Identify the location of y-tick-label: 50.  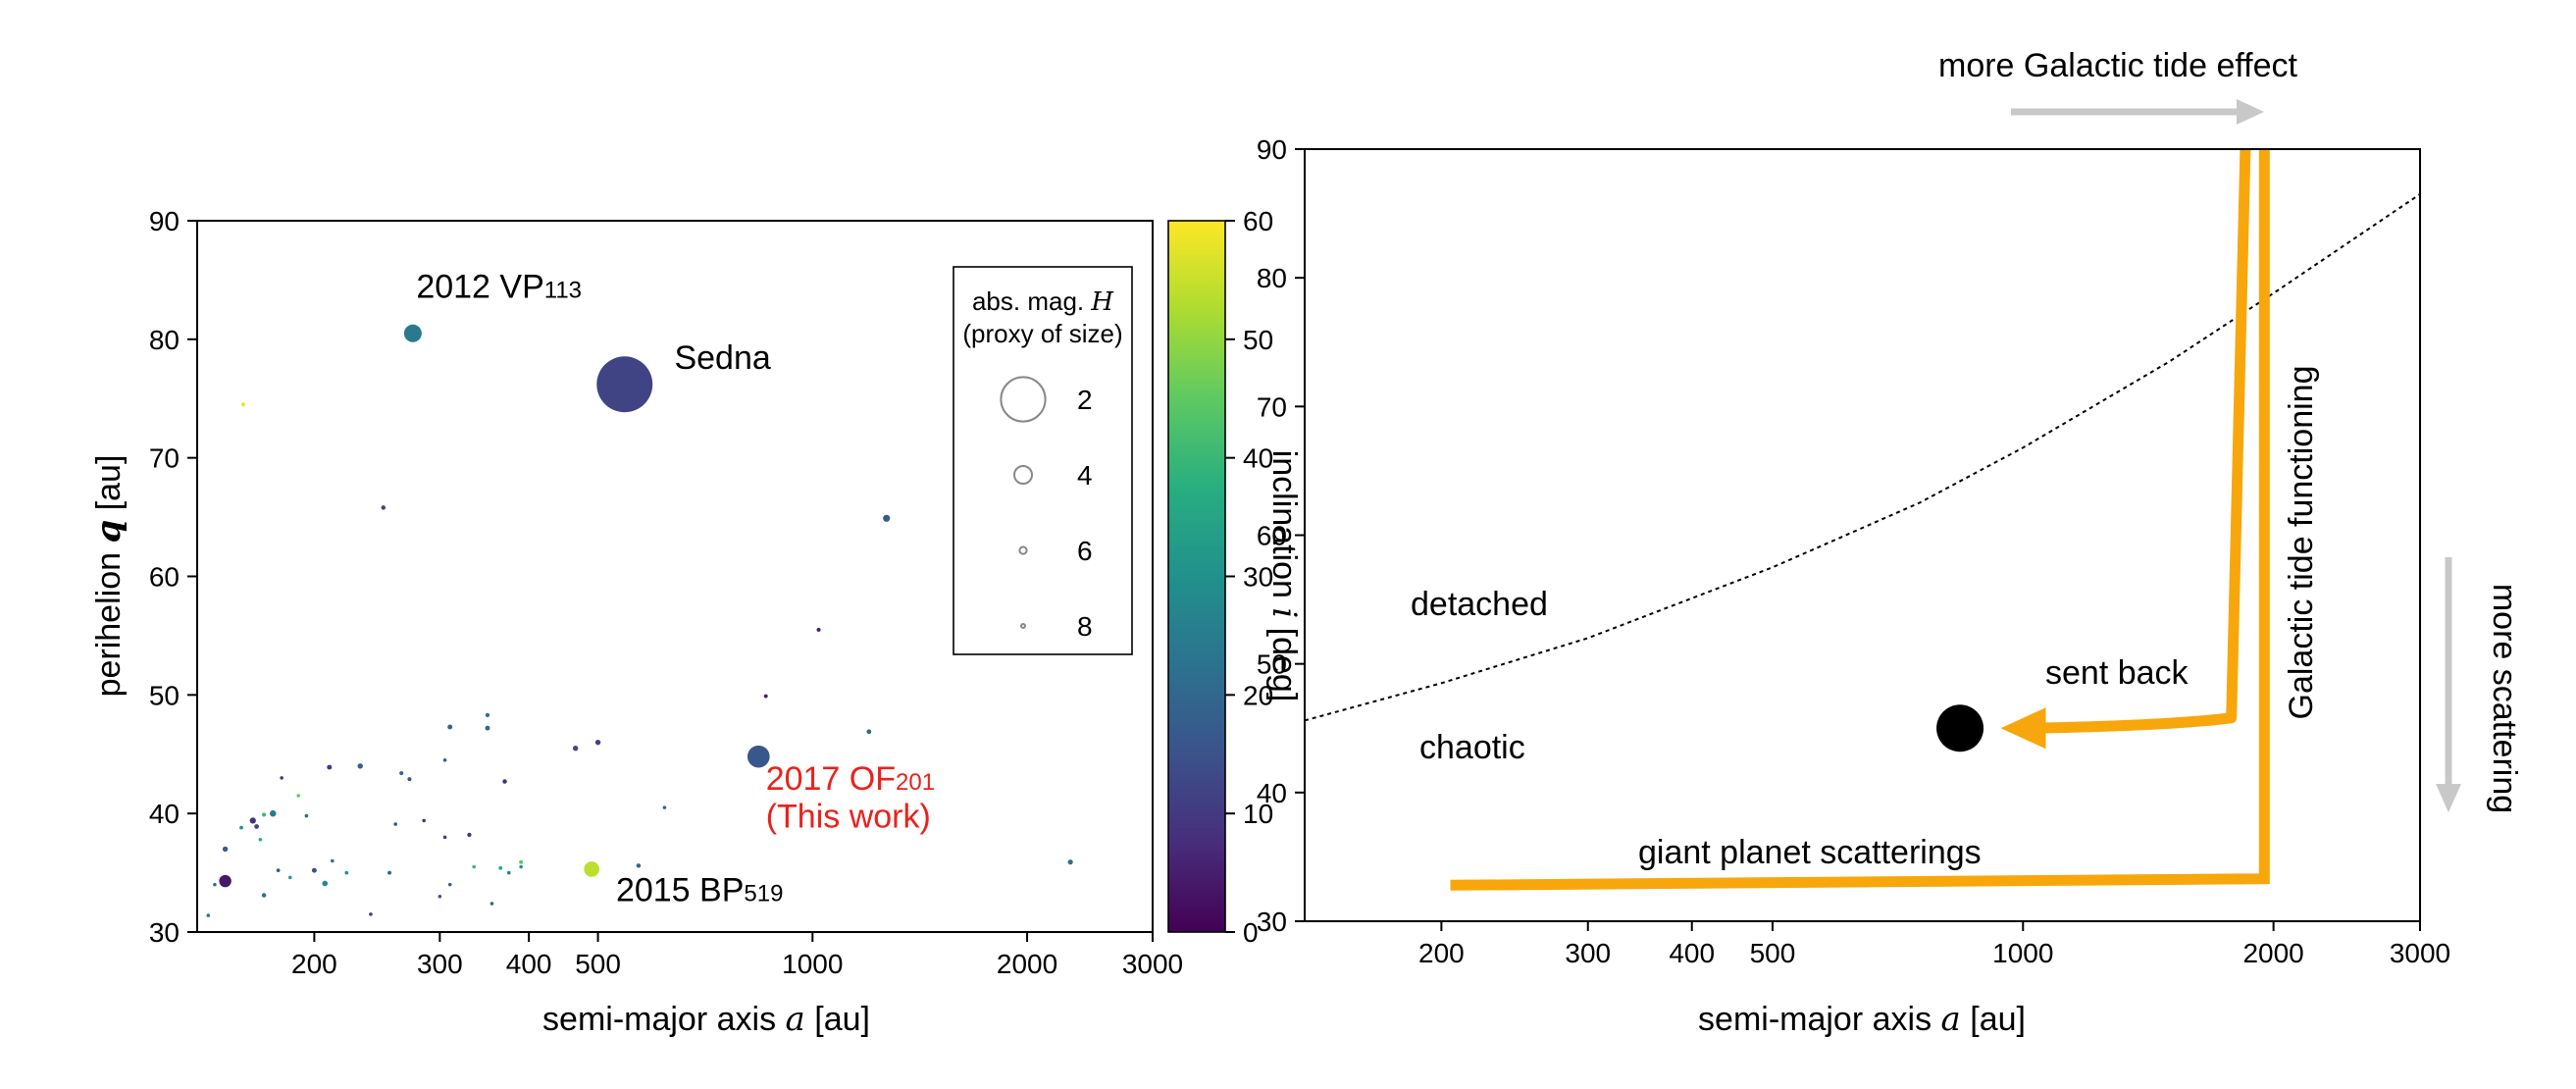
(1272, 665).